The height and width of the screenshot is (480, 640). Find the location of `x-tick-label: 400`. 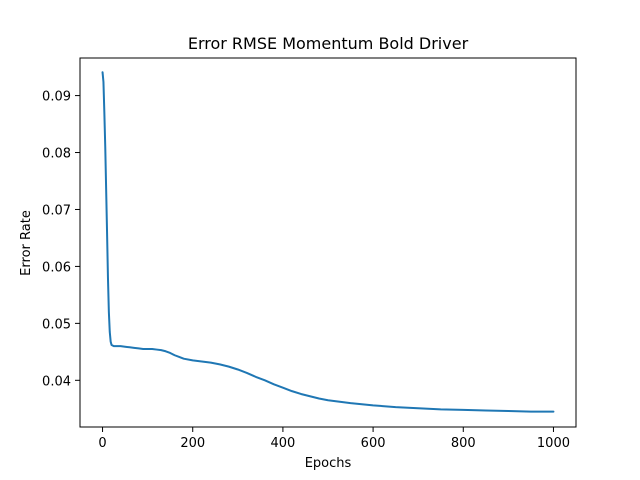

x-tick-label: 400 is located at coordinates (282, 443).